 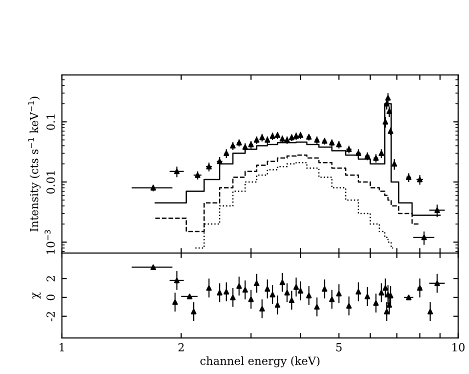 What do you see at coordinates (181, 347) in the screenshot?
I see `x-tick-label: 2` at bounding box center [181, 347].